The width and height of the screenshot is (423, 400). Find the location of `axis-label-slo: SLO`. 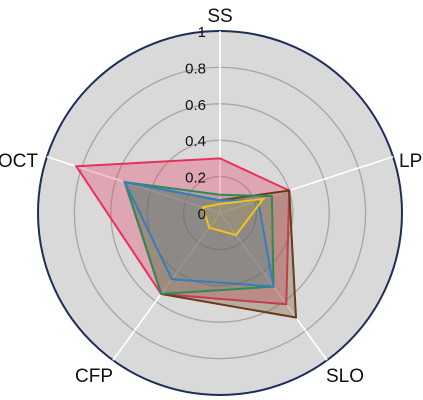

axis-label-slo: SLO is located at coordinates (345, 376).